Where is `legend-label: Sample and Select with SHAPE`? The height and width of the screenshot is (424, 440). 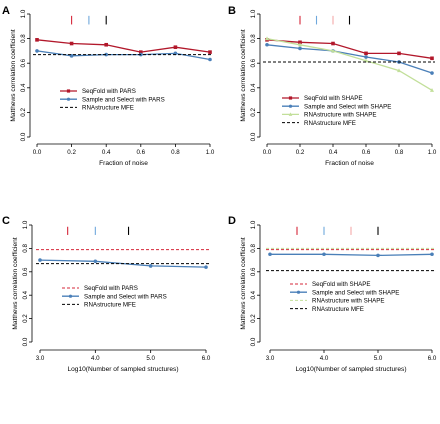
legend-label: Sample and Select with SHAPE is located at coordinates (347, 106).